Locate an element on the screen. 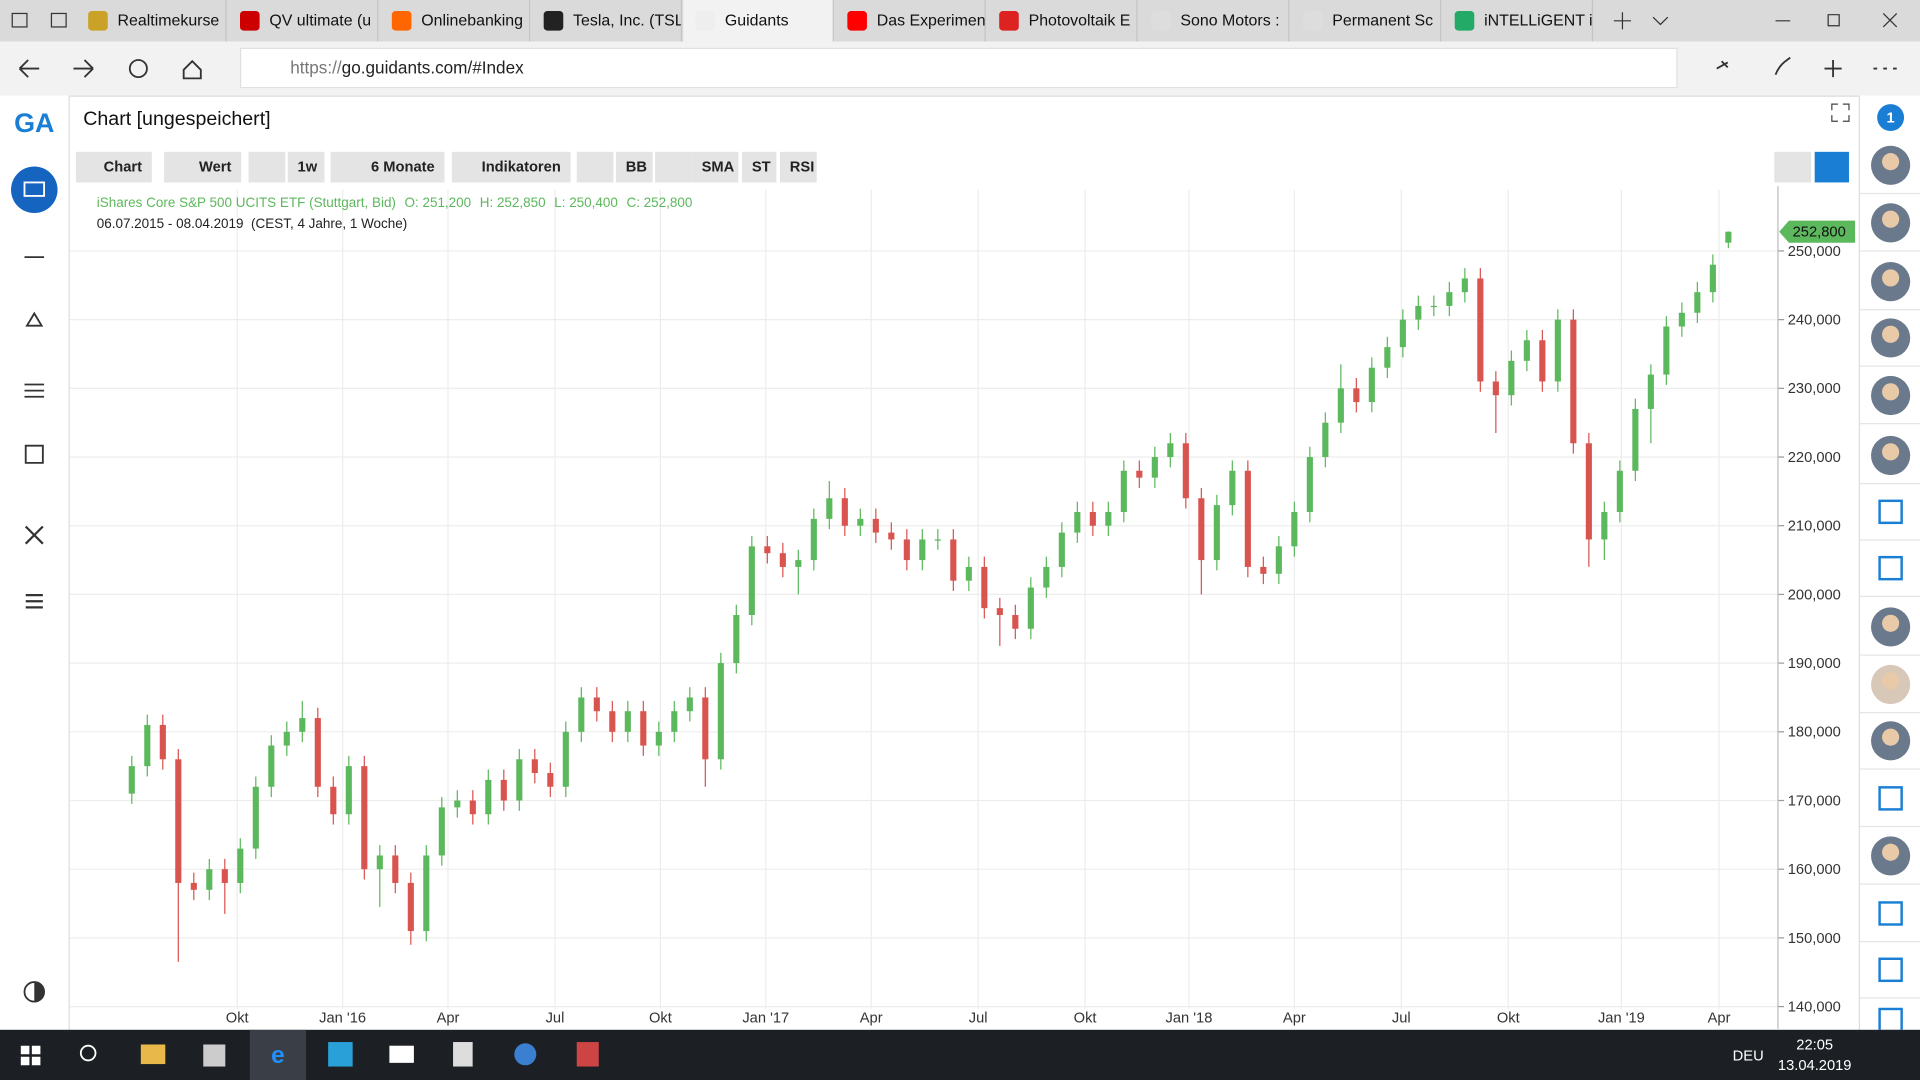 Image resolution: width=1920 pixels, height=1080 pixels. tab: Realtimekurse is located at coordinates (151, 21).